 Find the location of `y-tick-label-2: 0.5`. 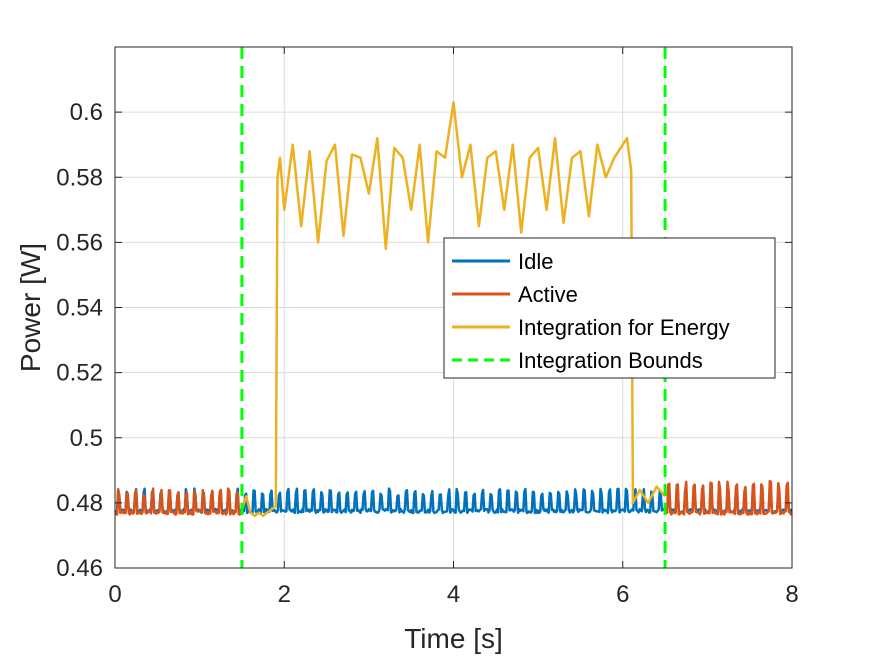

y-tick-label-2: 0.5 is located at coordinates (86, 438).